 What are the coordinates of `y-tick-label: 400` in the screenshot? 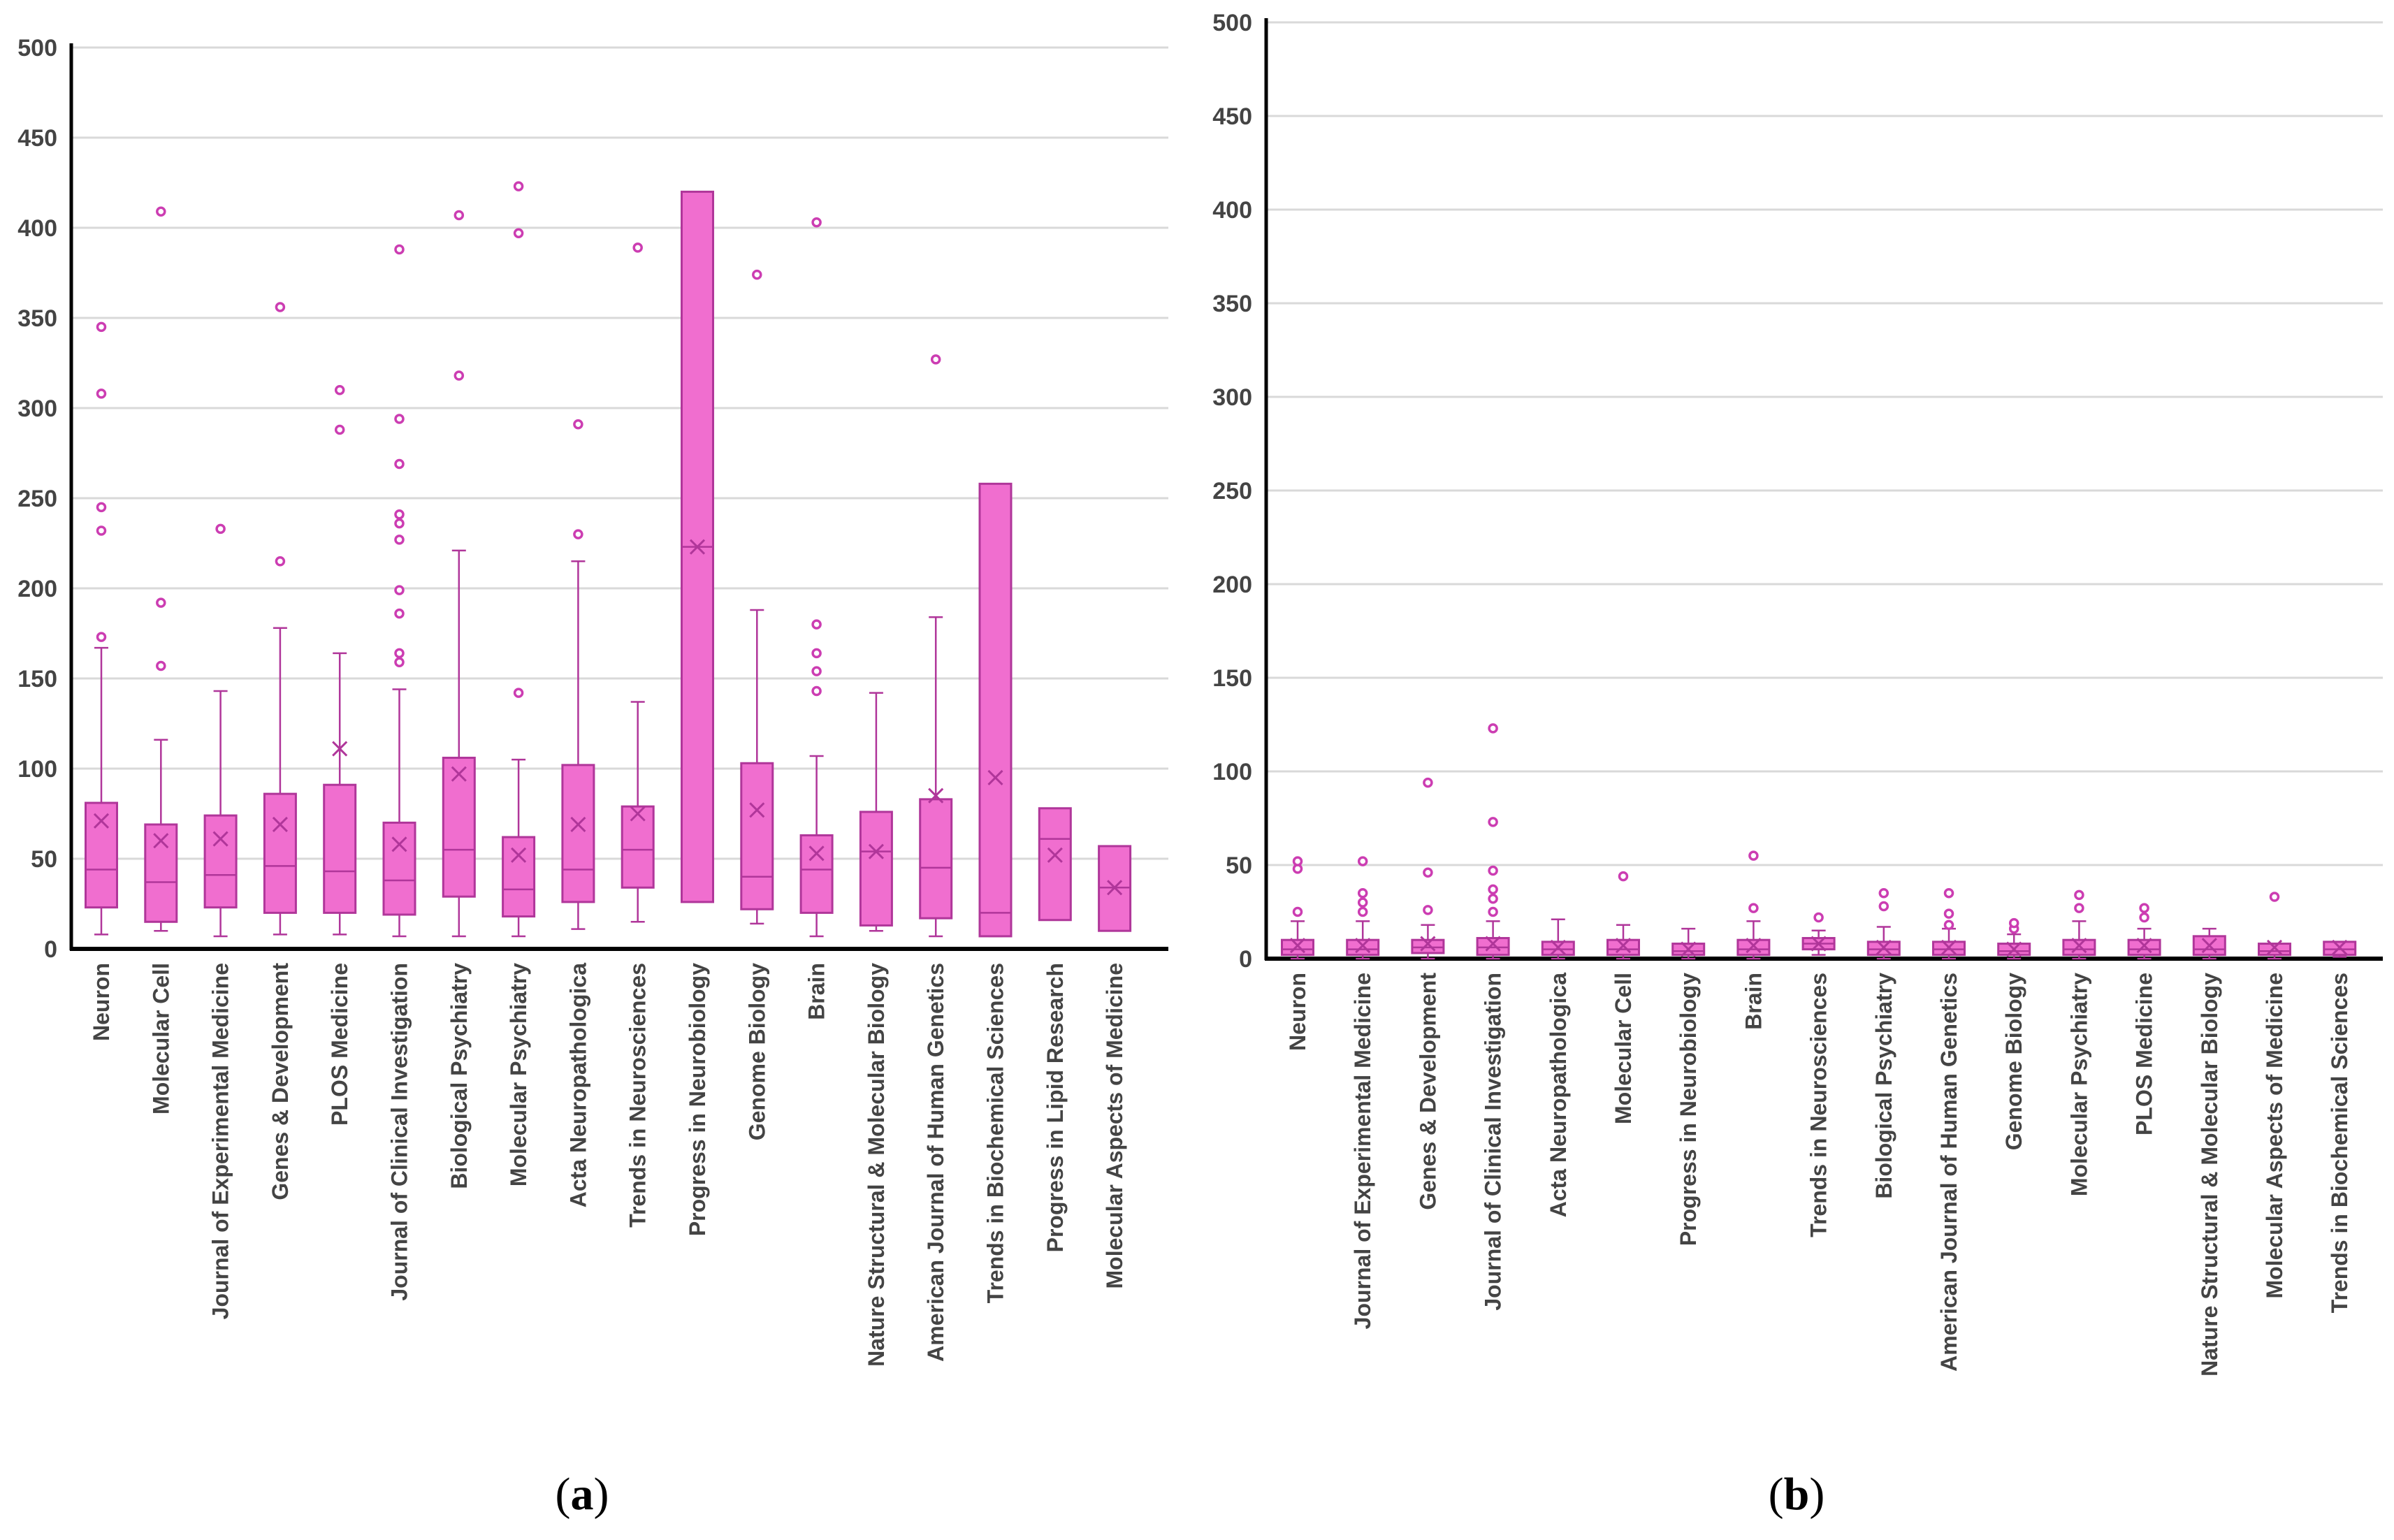 It's located at (37, 228).